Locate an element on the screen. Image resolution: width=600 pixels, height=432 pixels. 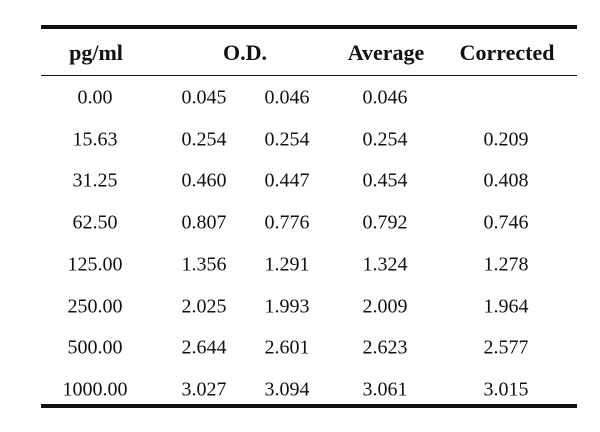
cell-conc: 62.50 is located at coordinates (95, 222).